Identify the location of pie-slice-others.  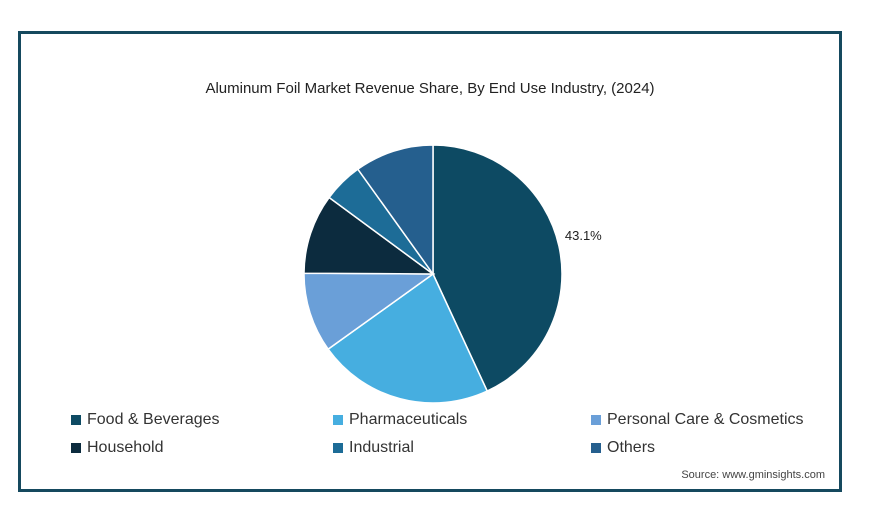
(395, 210).